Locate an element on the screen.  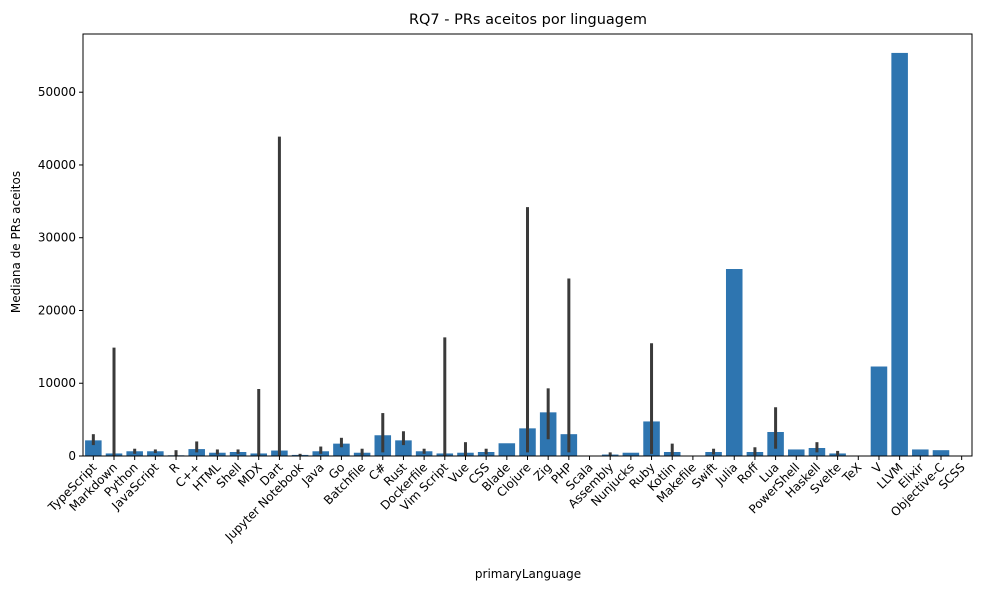
bar-c- is located at coordinates (196, 452).